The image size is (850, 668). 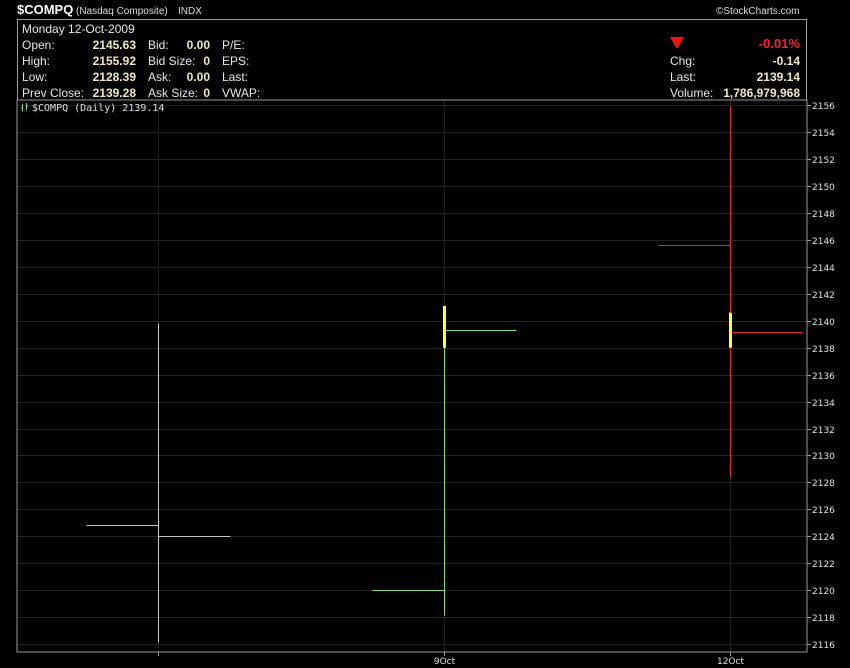 What do you see at coordinates (683, 61) in the screenshot?
I see `chg-label: Chg:` at bounding box center [683, 61].